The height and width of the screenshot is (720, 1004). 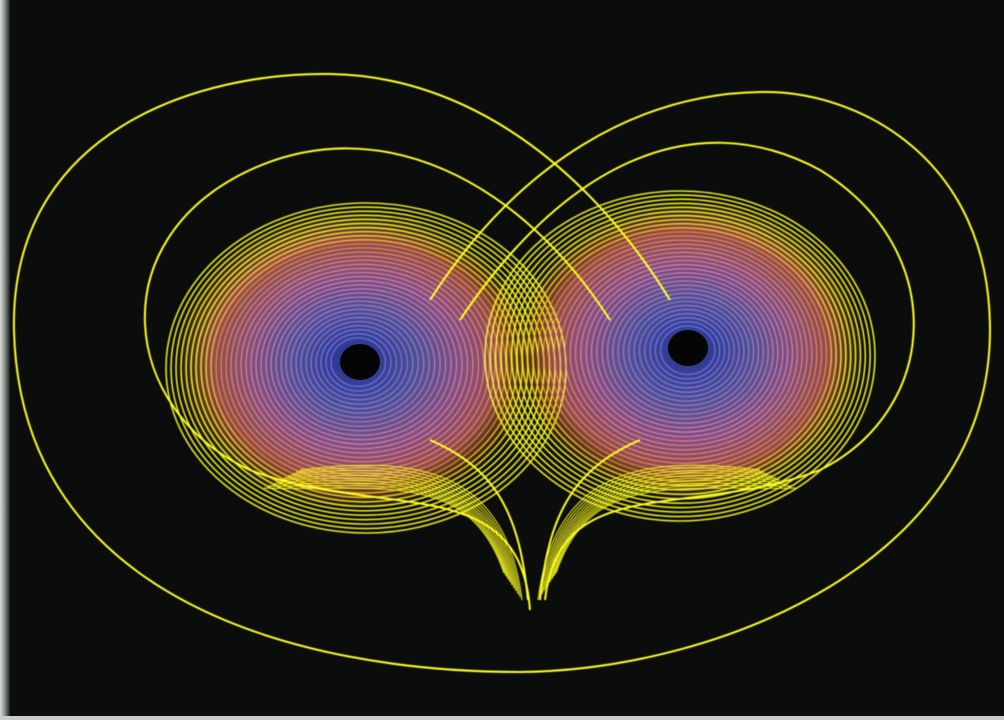 I want to click on left-eye, so click(x=360, y=362).